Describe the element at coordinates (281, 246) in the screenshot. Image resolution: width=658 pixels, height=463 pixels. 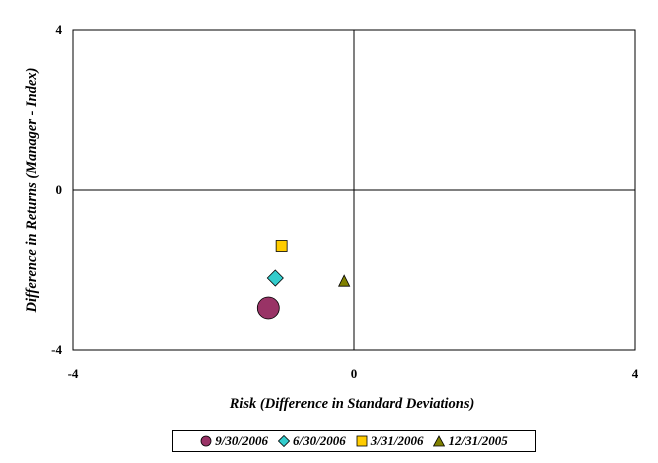
I see `square-data-point` at that location.